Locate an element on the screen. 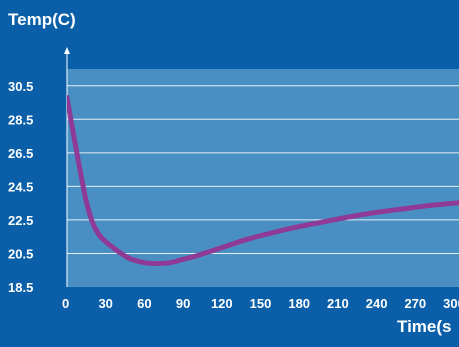  y-tick-label-5: 20.5 is located at coordinates (20, 253).